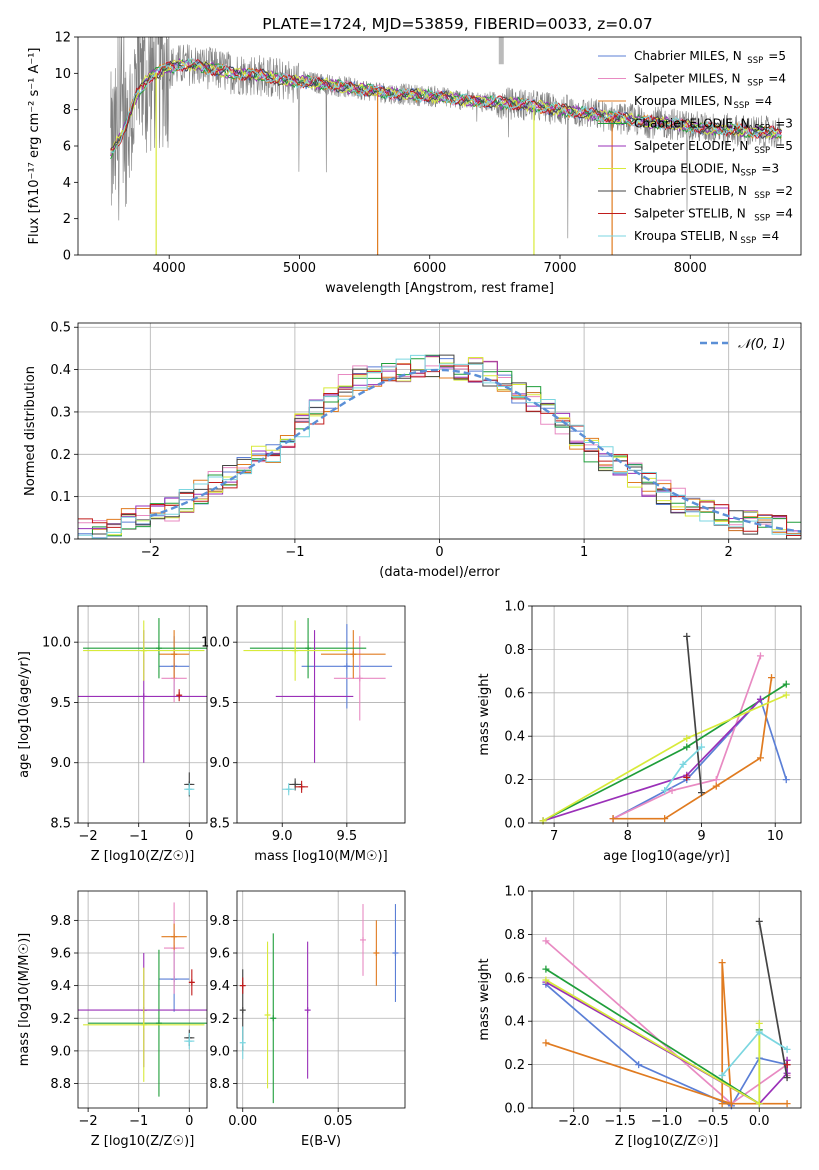 This screenshot has width=819, height=1170. Describe the element at coordinates (34, 146) in the screenshot. I see `y-axis-label: Flux [fλ10⁻¹⁷ erg cm⁻² s⁻¹ A⁻¹]` at that location.